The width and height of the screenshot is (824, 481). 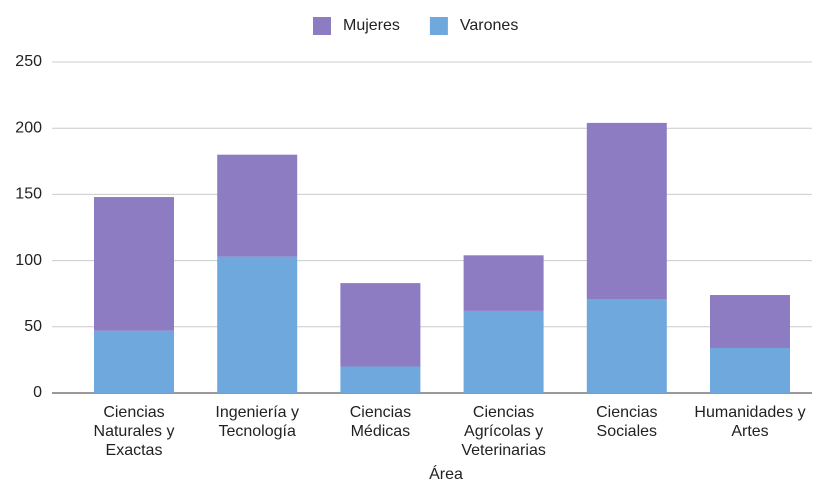 I want to click on y-tick-label: 50, so click(x=33, y=326).